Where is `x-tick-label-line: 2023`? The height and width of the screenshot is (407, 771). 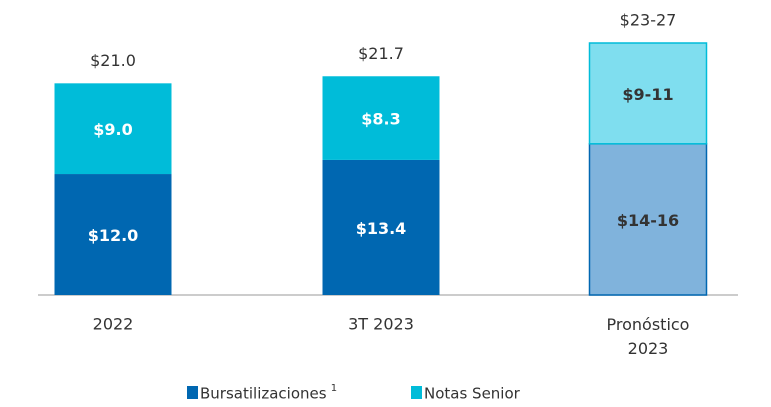 x-tick-label-line: 2023 is located at coordinates (648, 348).